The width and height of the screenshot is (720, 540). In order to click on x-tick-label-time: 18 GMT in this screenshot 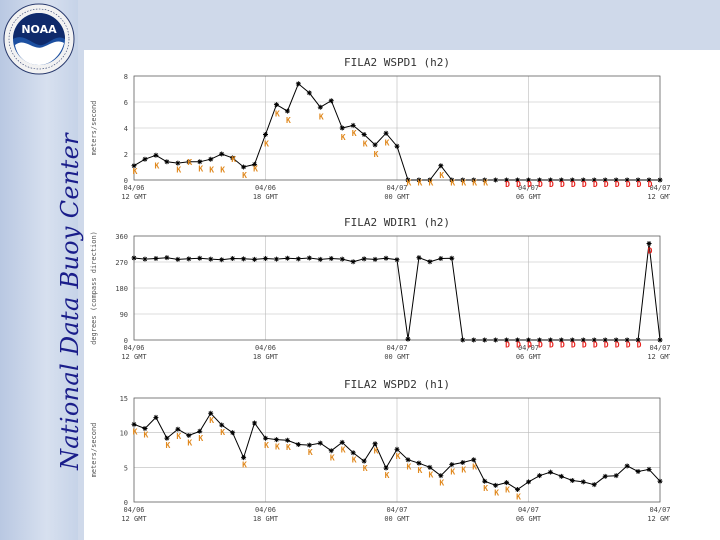, I will do `click(266, 357)`.